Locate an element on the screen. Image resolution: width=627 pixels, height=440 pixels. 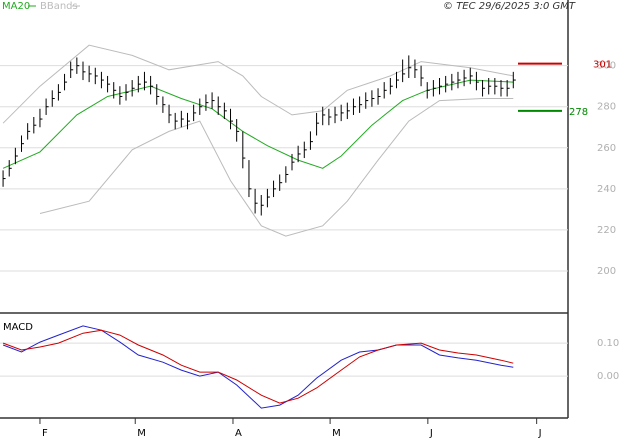
y-tick-label: 220 is located at coordinates (606, 230).